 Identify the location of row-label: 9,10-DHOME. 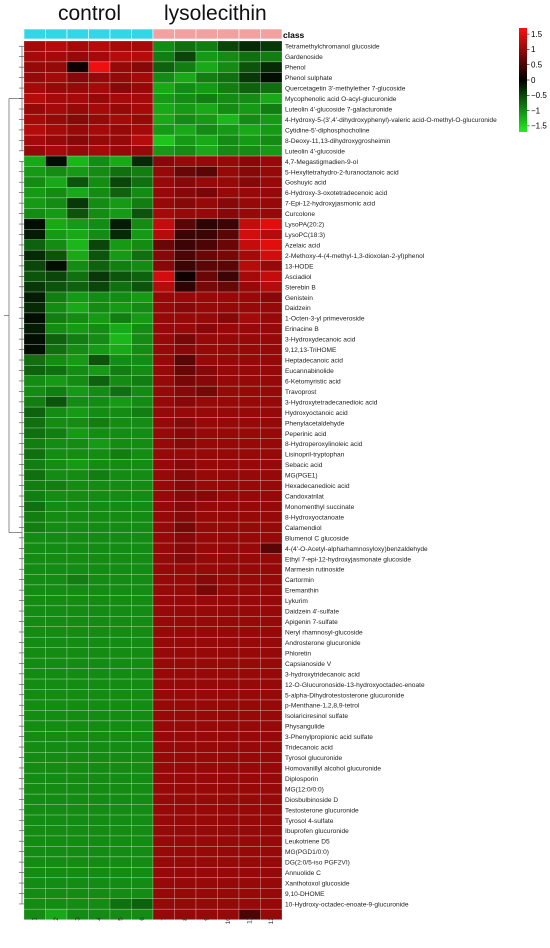
(305, 894).